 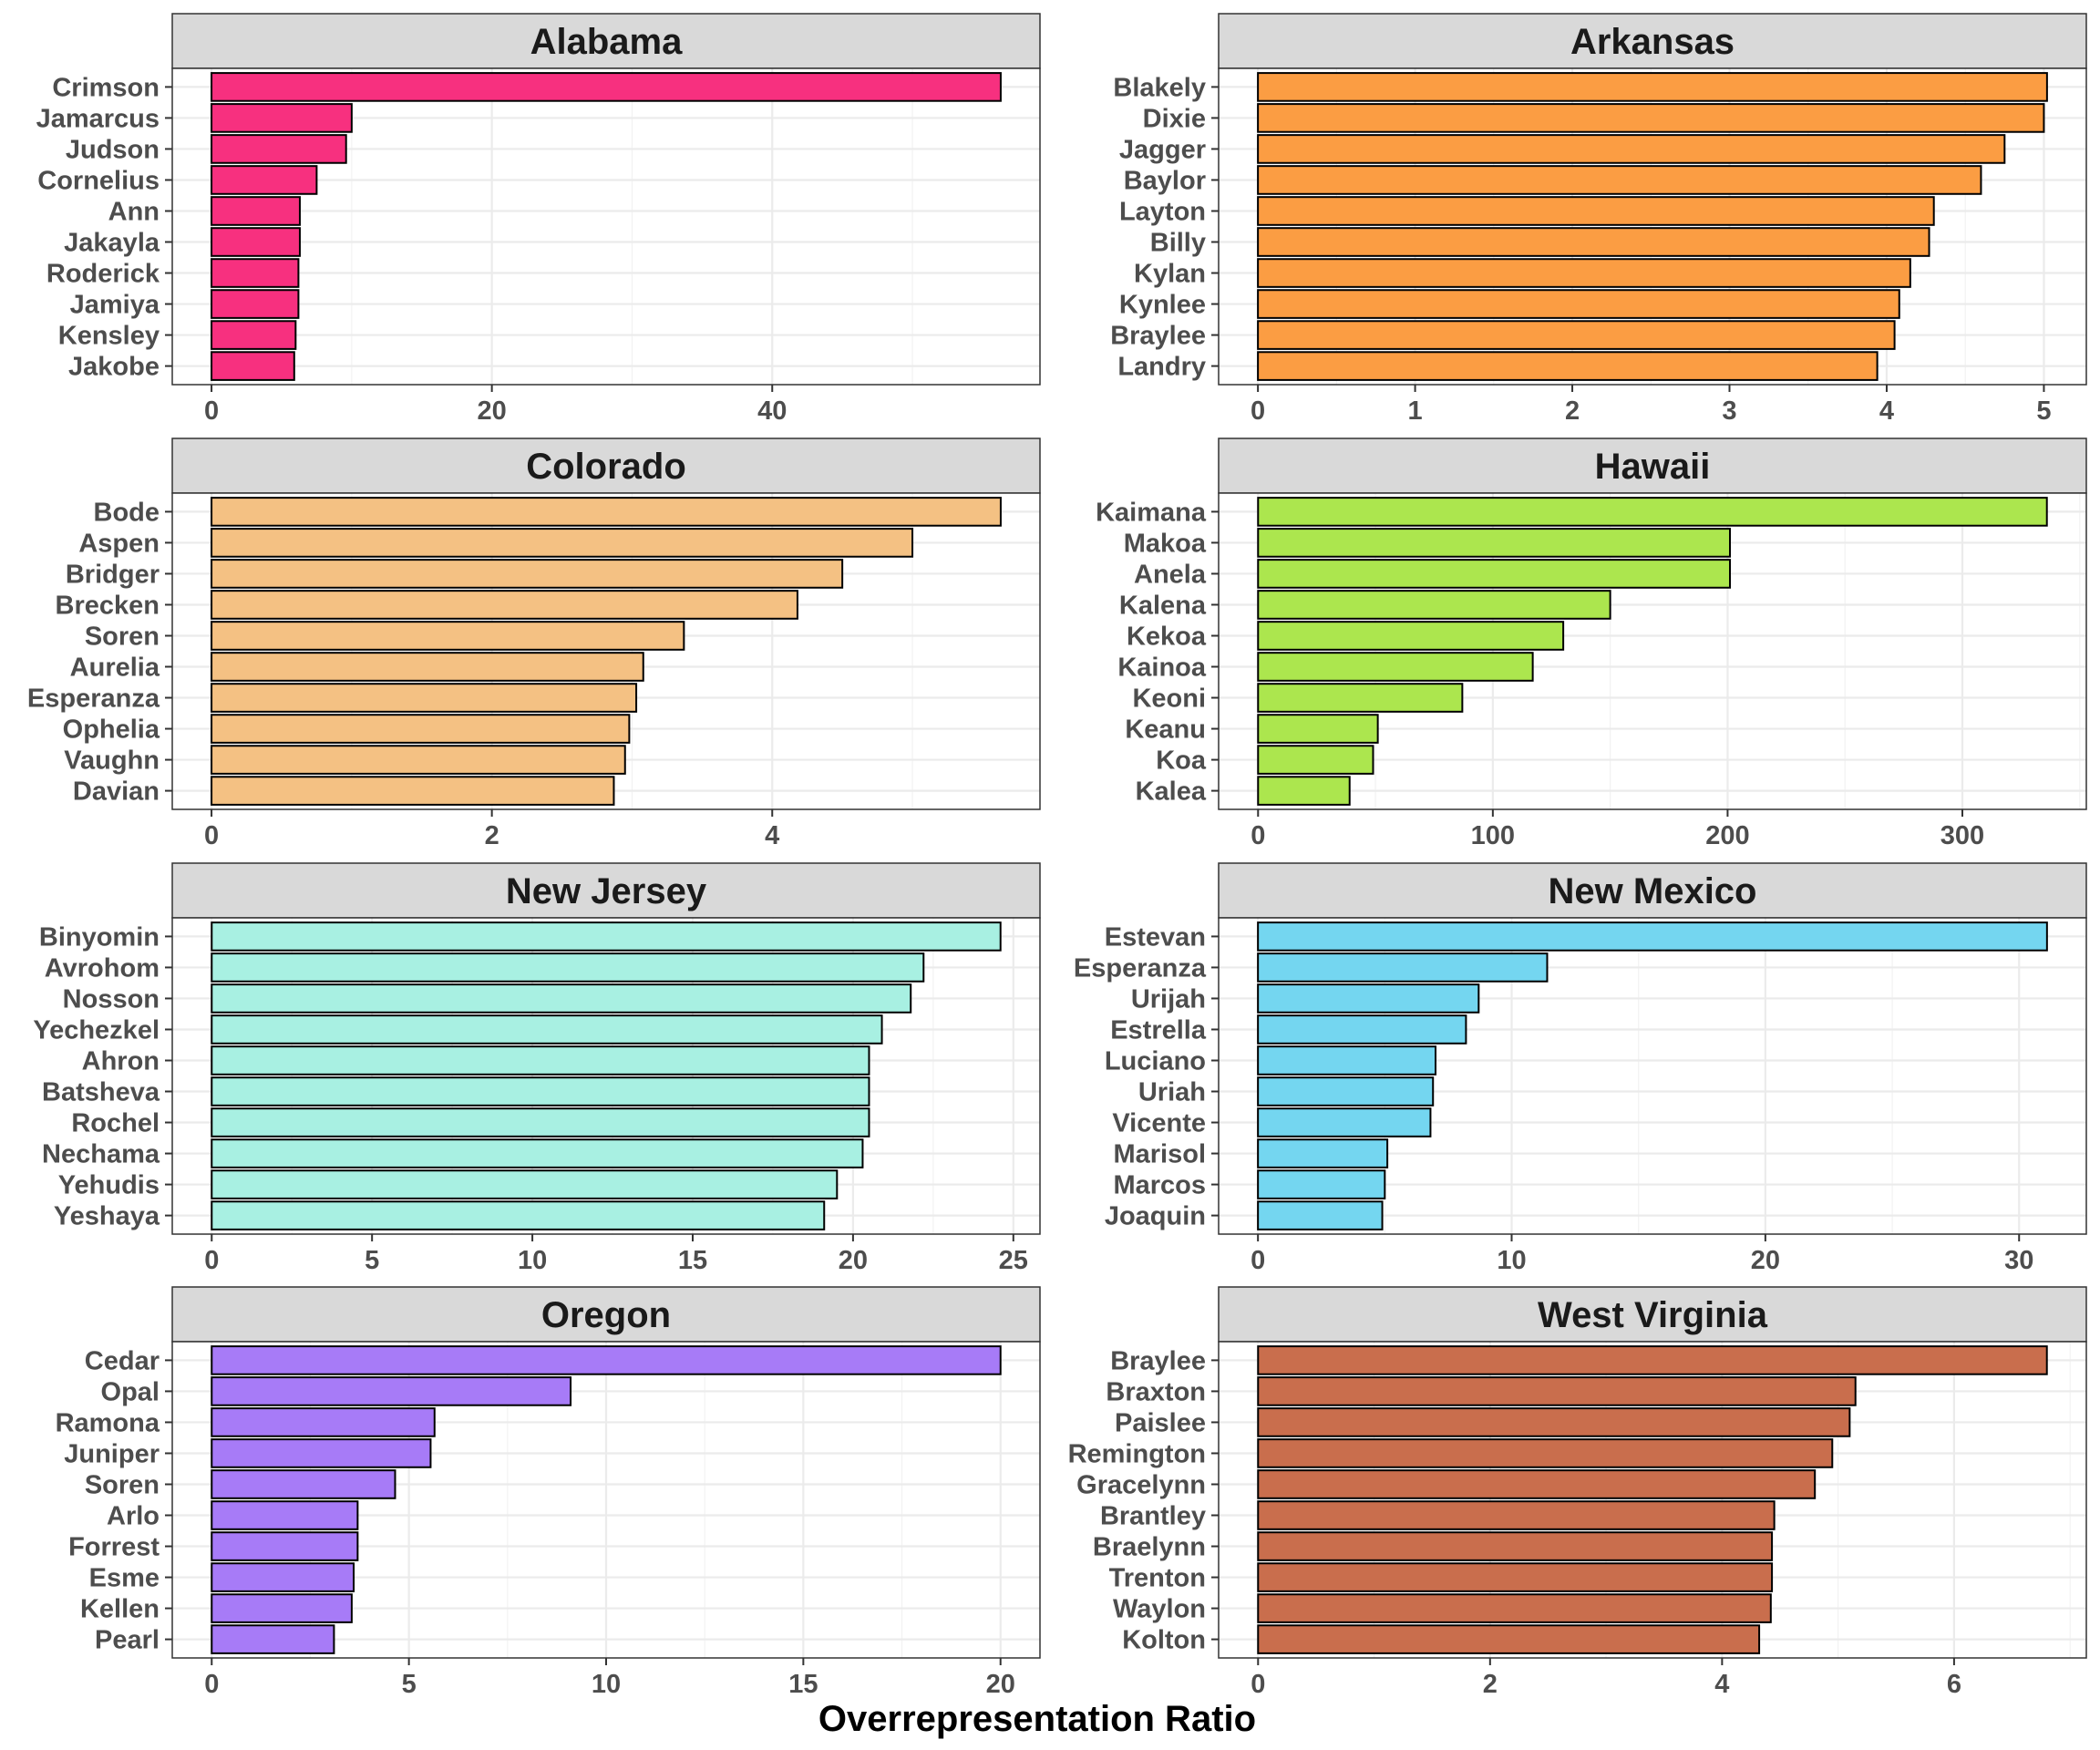 What do you see at coordinates (1546, 1453) in the screenshot?
I see `bar-remington` at bounding box center [1546, 1453].